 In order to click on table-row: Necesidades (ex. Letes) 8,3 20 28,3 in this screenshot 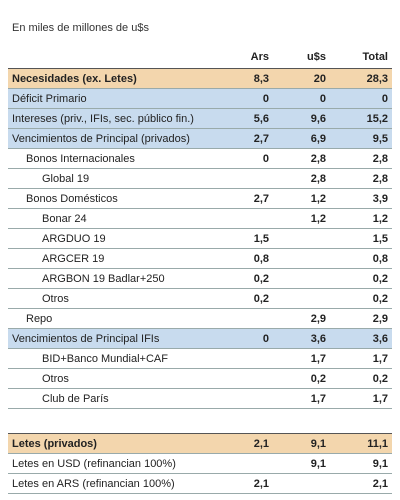, I will do `click(200, 78)`.